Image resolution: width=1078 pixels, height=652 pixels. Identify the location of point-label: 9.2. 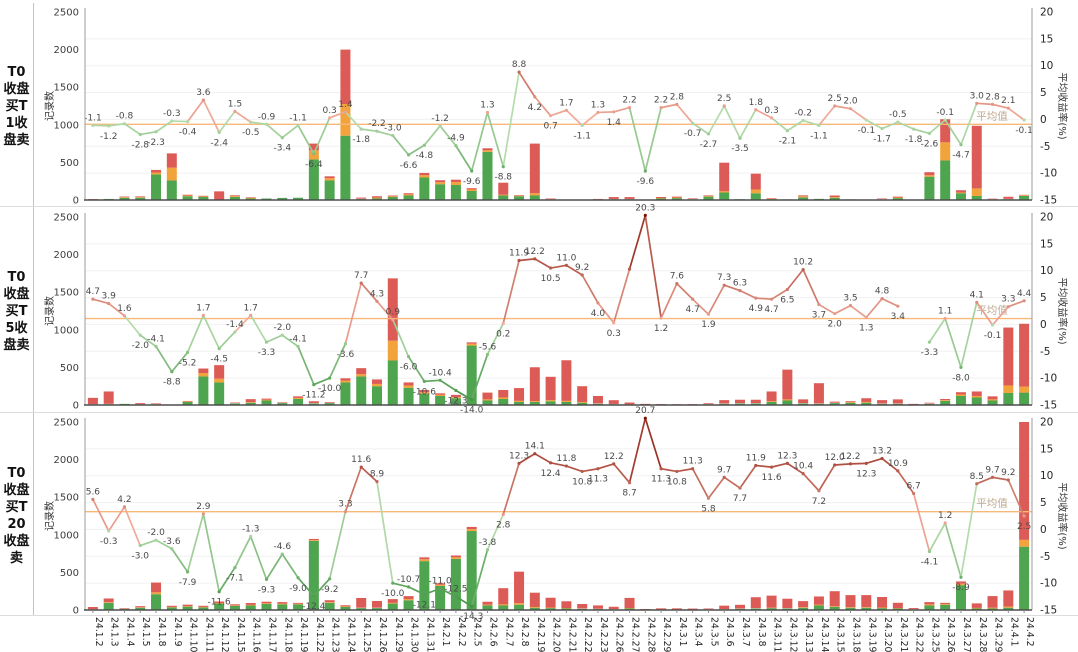
(1008, 473).